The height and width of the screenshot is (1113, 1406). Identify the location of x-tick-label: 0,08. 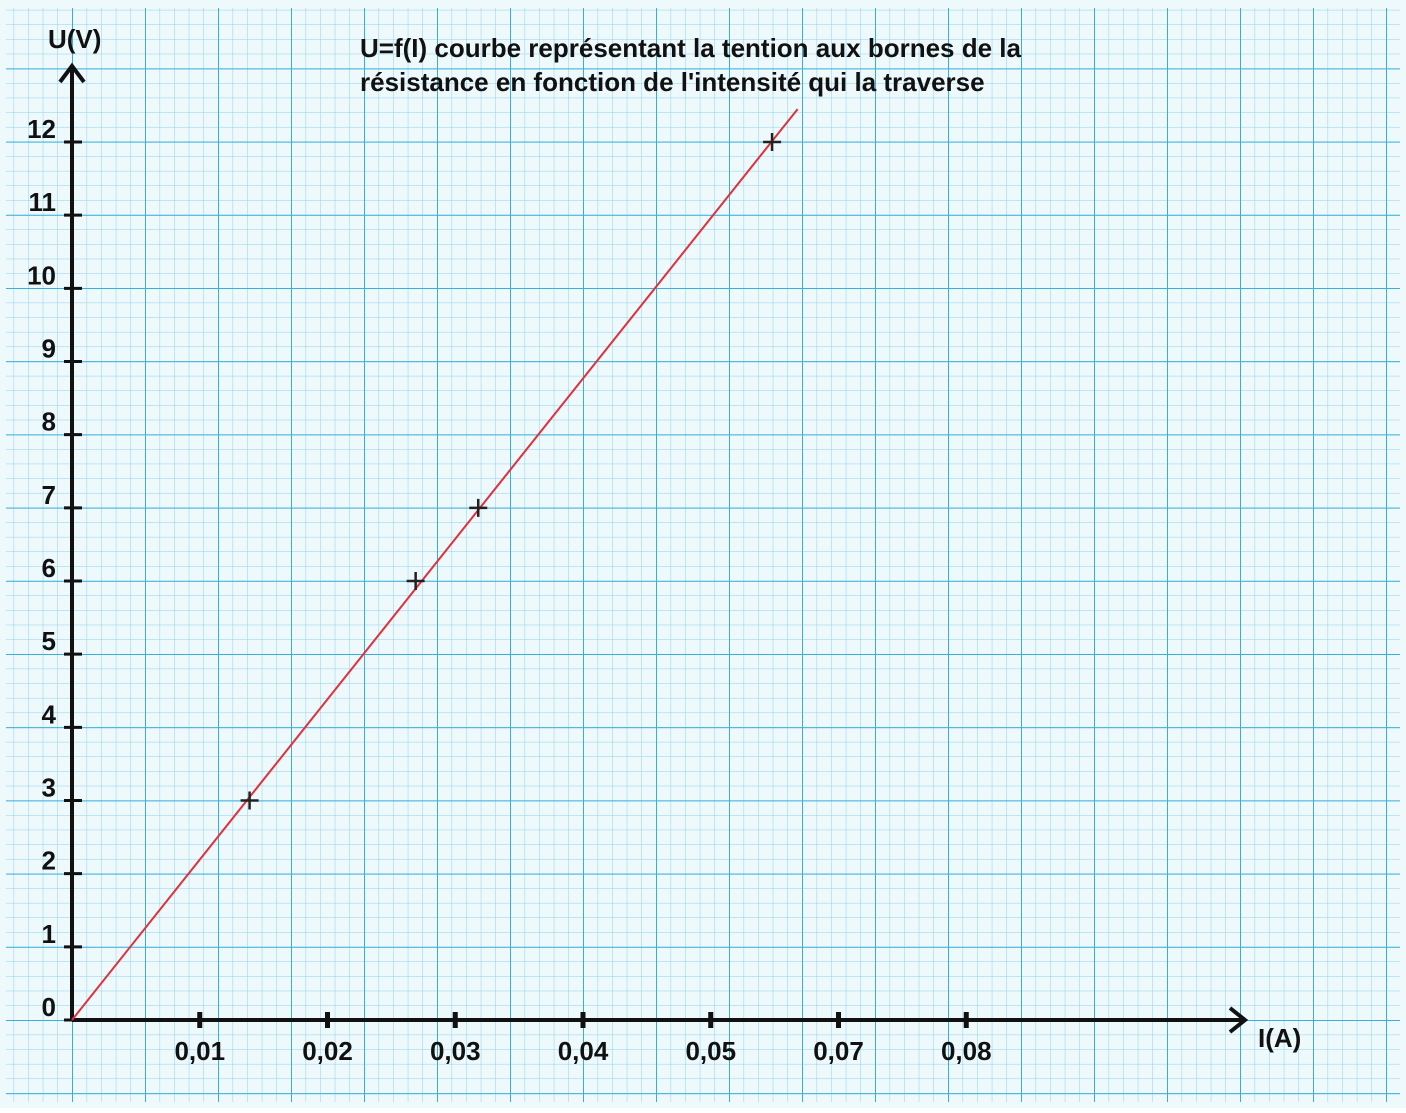
(966, 1051).